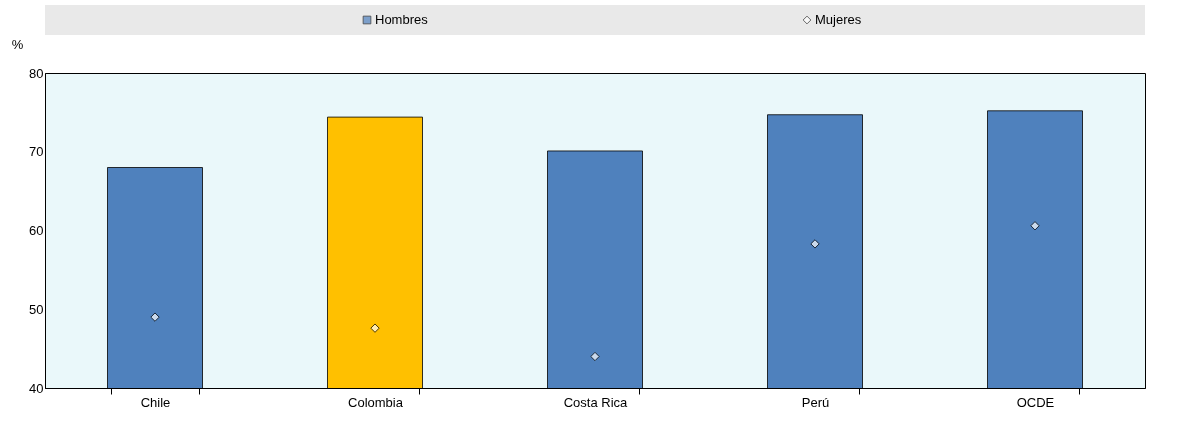  Describe the element at coordinates (36, 309) in the screenshot. I see `y-tick-label: 50` at that location.